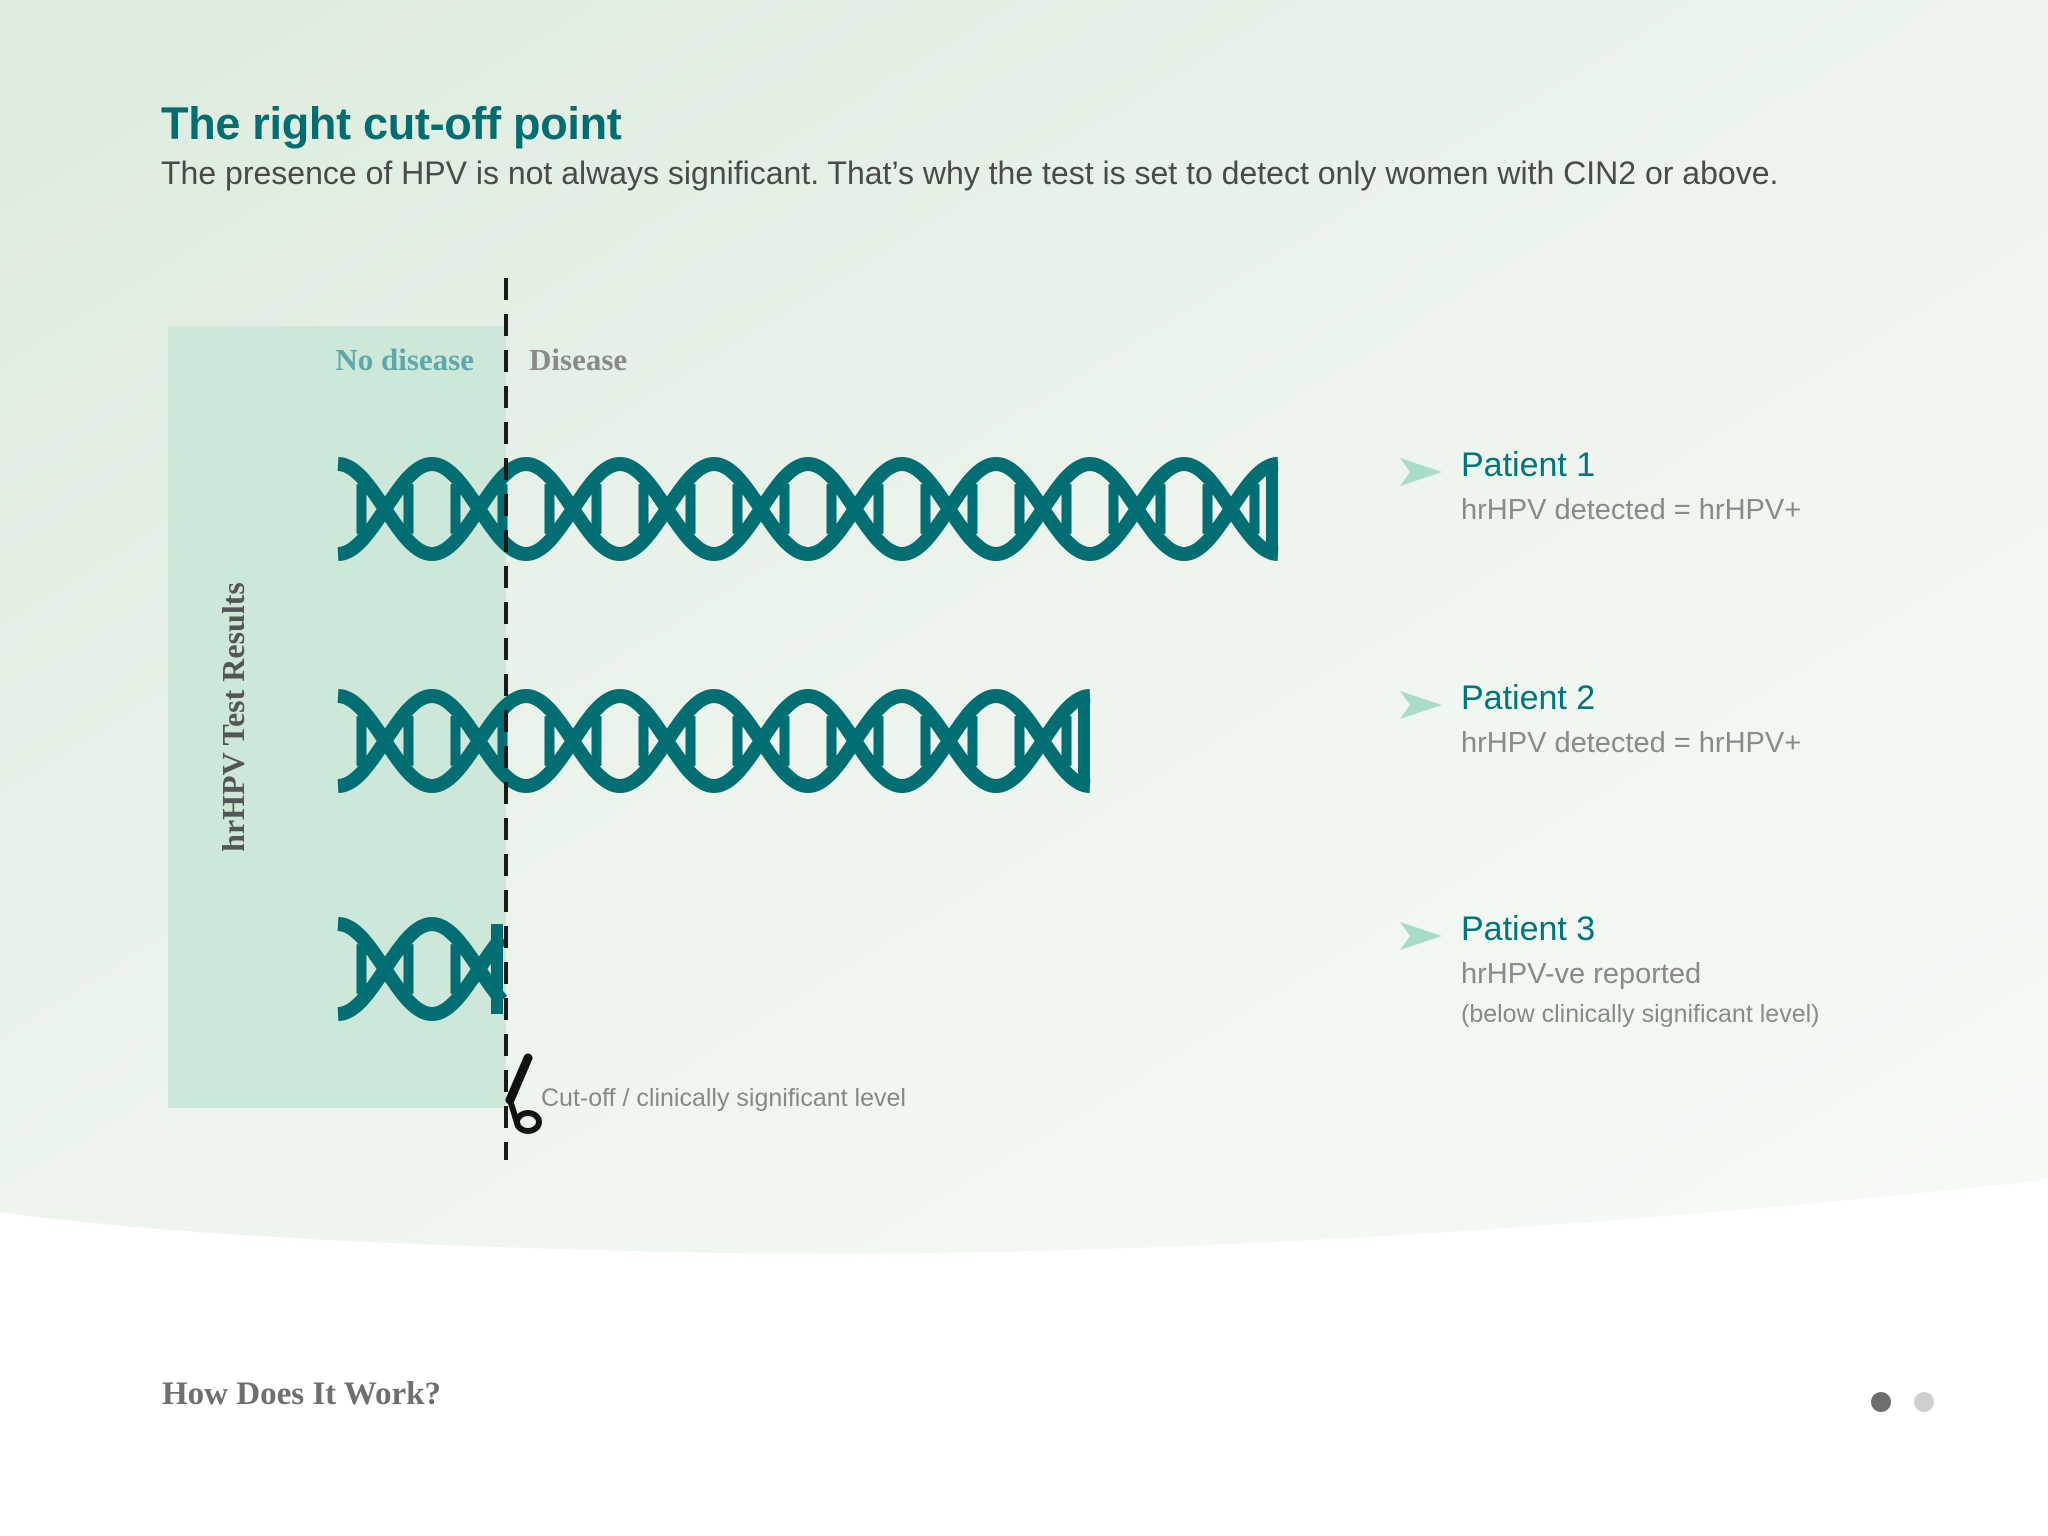  What do you see at coordinates (523, 1093) in the screenshot?
I see `scissors-icon` at bounding box center [523, 1093].